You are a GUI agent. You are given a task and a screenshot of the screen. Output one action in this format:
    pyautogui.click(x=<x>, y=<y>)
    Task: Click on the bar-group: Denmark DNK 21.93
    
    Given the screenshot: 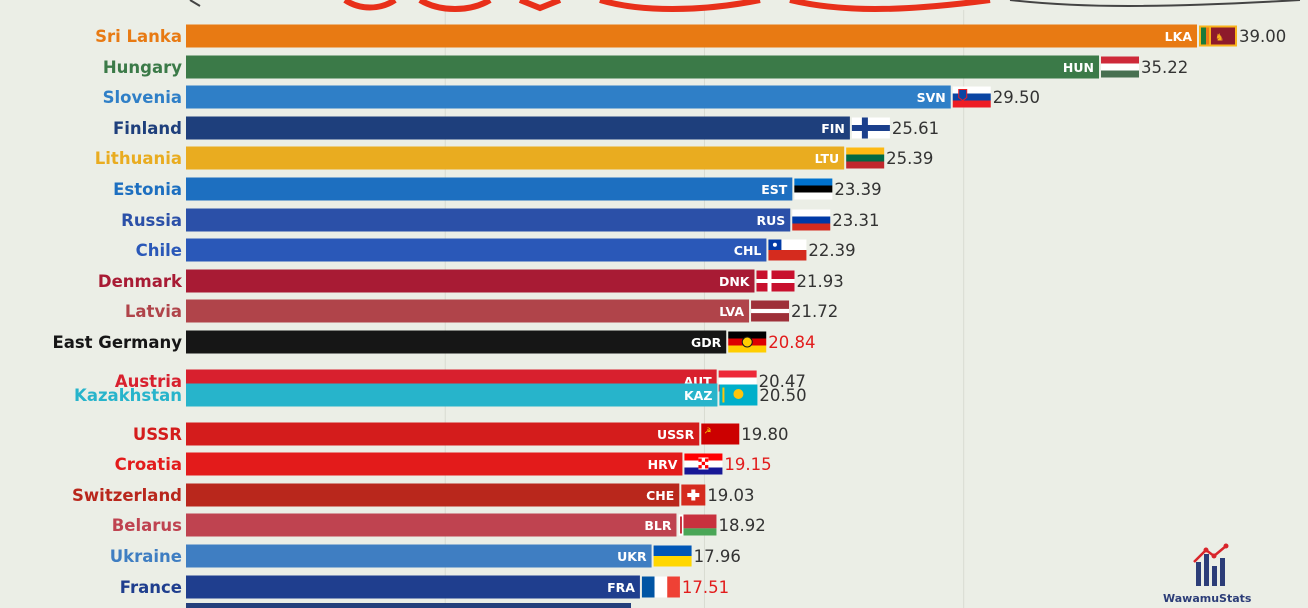 What is the action you would take?
    pyautogui.click(x=471, y=281)
    